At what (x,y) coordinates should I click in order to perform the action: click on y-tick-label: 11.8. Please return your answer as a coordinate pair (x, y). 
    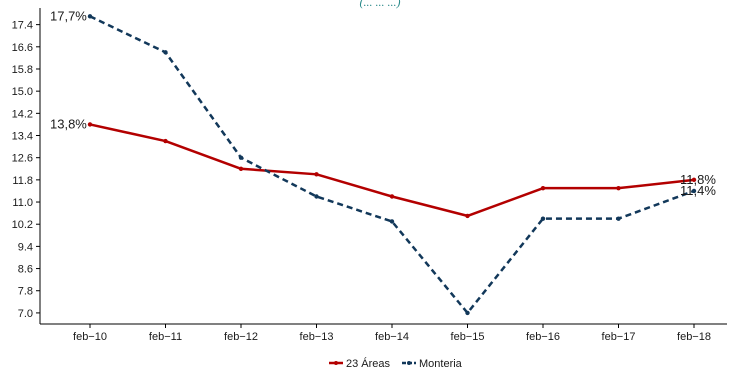
    Looking at the image, I should click on (22, 181).